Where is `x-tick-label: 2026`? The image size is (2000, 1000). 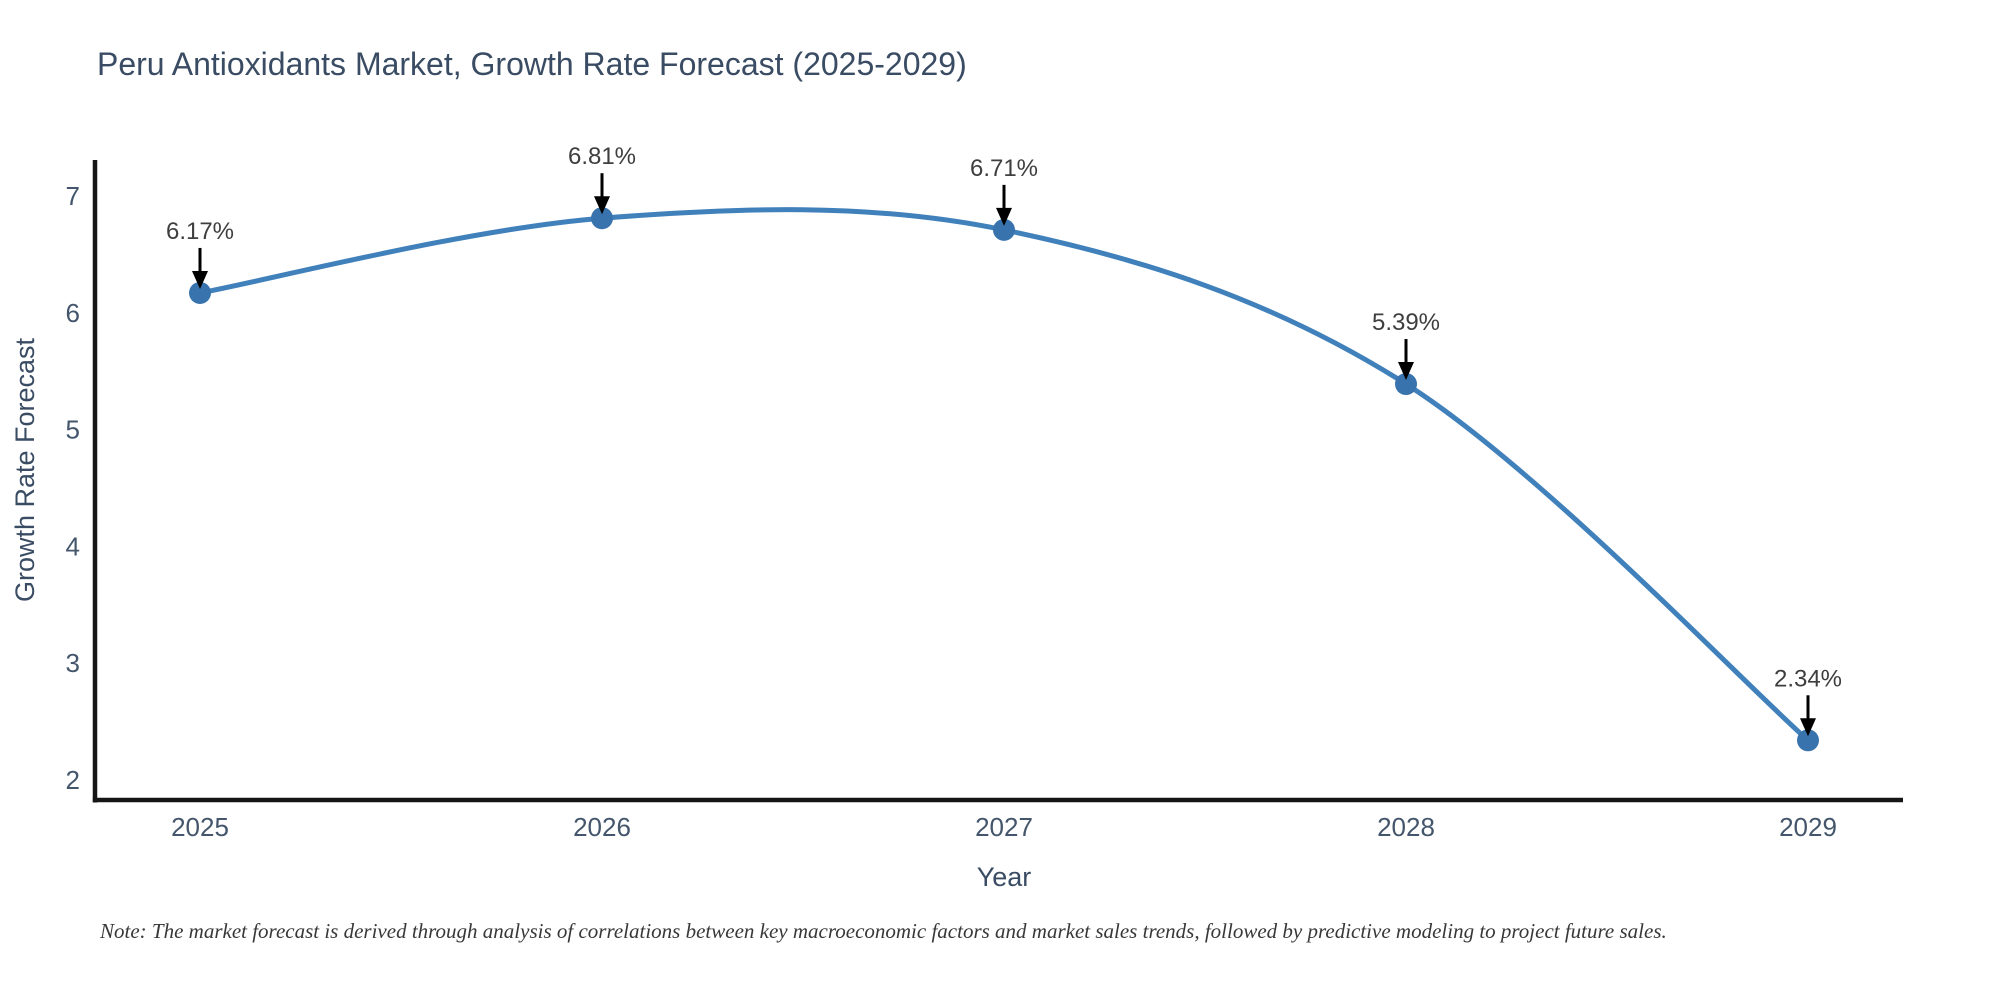
x-tick-label: 2026 is located at coordinates (602, 827).